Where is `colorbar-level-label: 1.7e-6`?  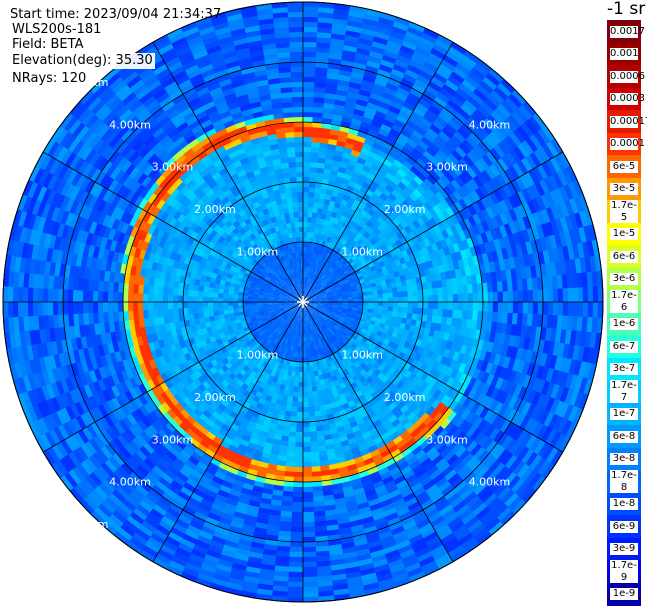
colorbar-level-label: 1.7e-6 is located at coordinates (624, 301).